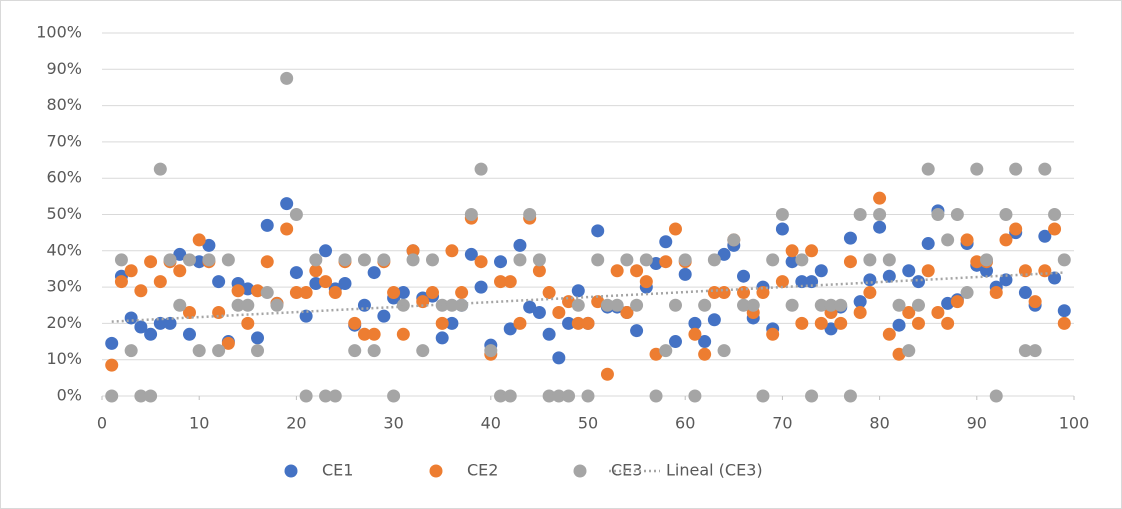 Image resolution: width=1122 pixels, height=509 pixels. What do you see at coordinates (588, 297) in the screenshot?
I see `trendline` at bounding box center [588, 297].